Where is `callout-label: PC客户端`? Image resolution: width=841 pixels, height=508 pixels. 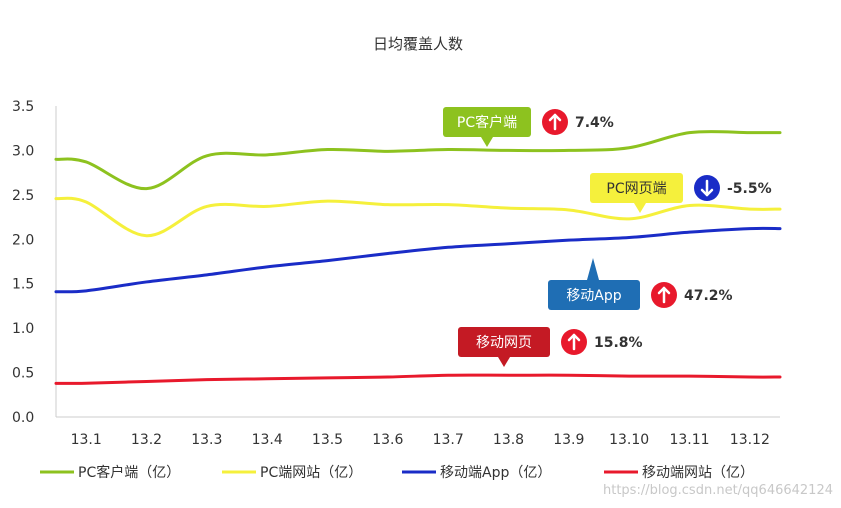 callout-label: PC客户端 is located at coordinates (487, 122).